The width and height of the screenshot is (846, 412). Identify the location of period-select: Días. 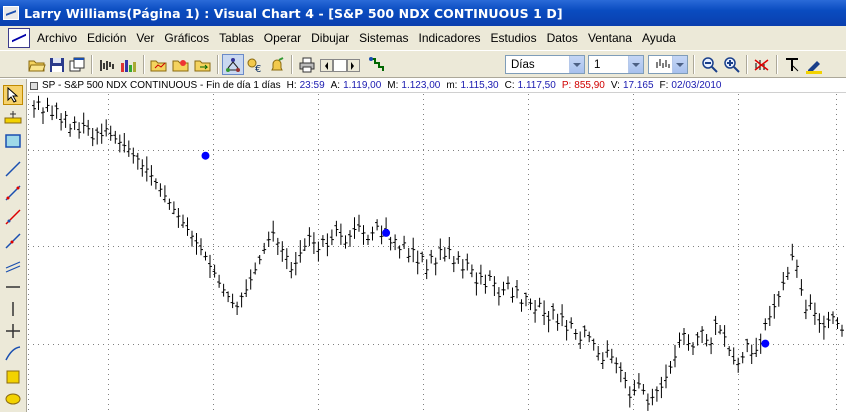
(545, 64).